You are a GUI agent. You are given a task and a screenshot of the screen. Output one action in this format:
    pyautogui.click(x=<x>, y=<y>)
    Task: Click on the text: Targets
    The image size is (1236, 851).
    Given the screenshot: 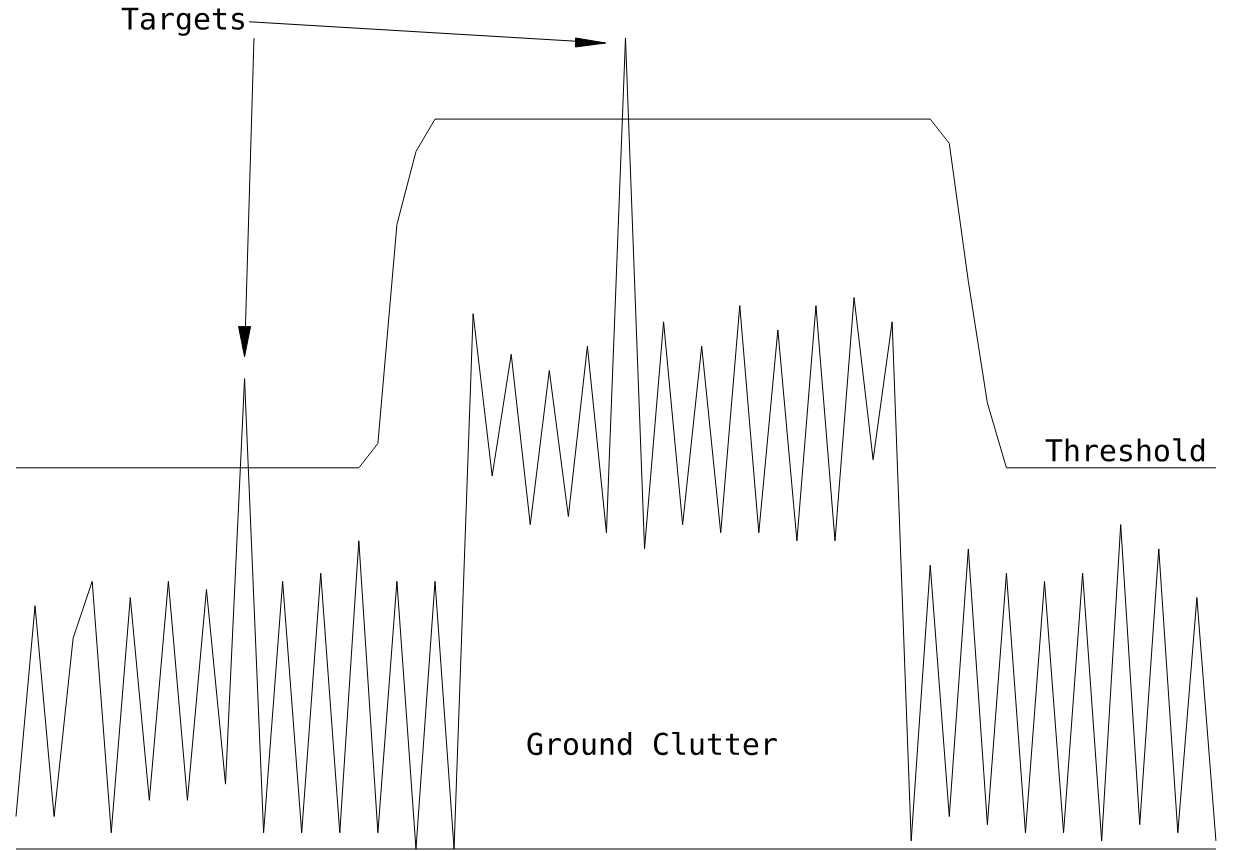 What is the action you would take?
    pyautogui.click(x=182, y=21)
    